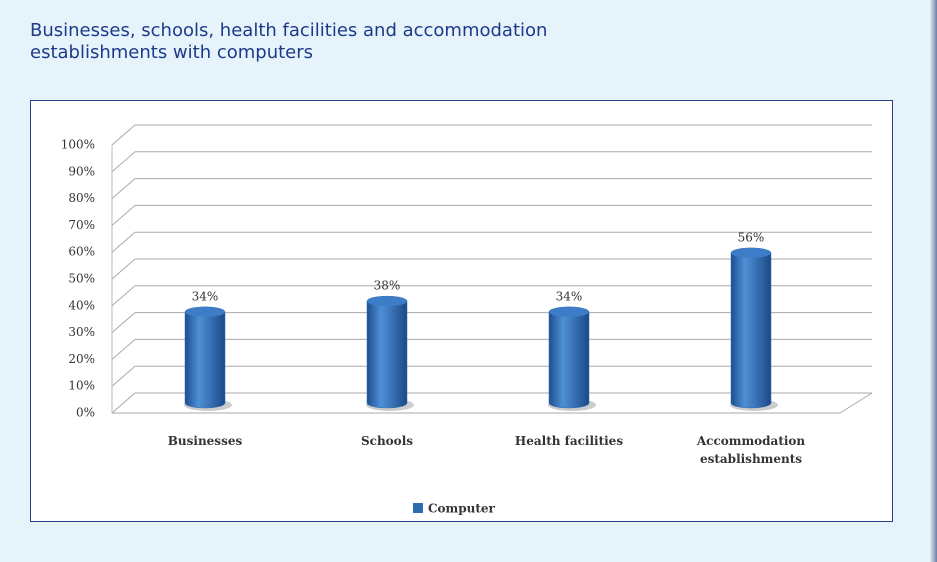 Image resolution: width=937 pixels, height=562 pixels. Describe the element at coordinates (387, 286) in the screenshot. I see `value-label: 38%` at that location.